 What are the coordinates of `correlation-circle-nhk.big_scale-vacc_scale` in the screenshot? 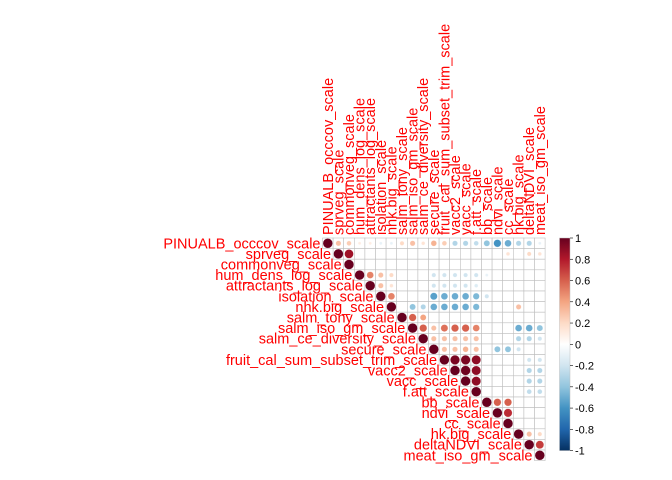 It's located at (465, 307).